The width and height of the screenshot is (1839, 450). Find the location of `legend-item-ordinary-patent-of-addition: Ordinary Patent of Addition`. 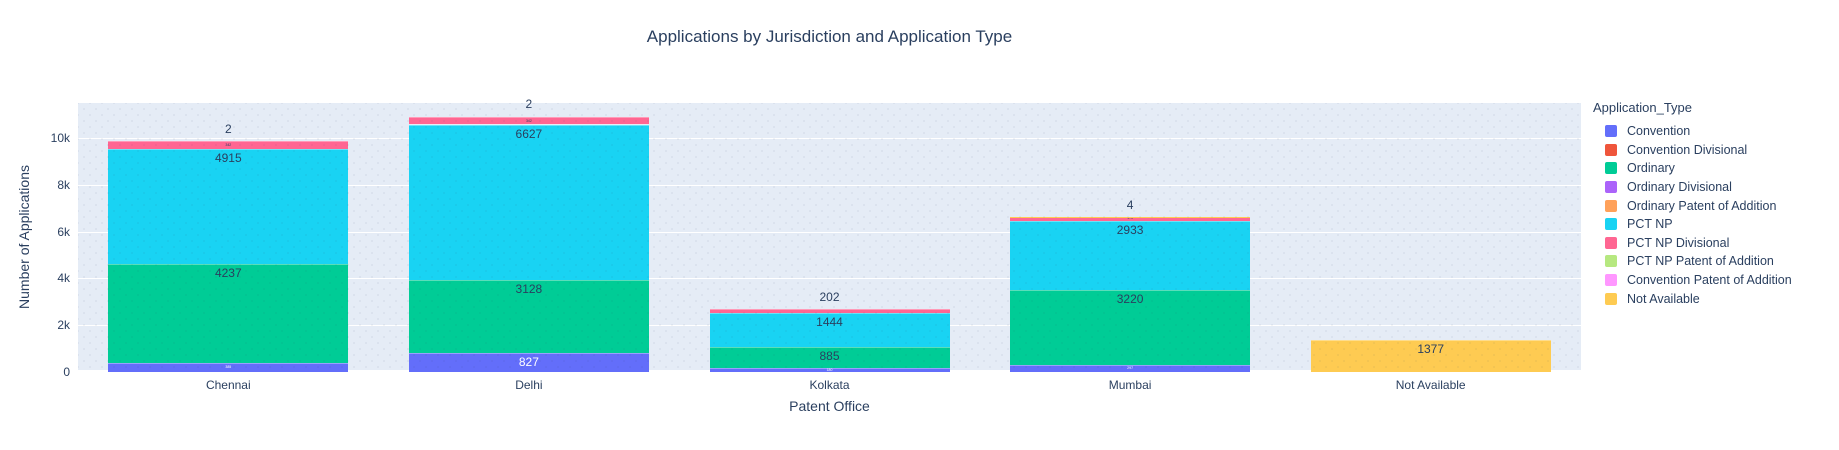

legend-item-ordinary-patent-of-addition: Ordinary Patent of Addition is located at coordinates (1713, 205).